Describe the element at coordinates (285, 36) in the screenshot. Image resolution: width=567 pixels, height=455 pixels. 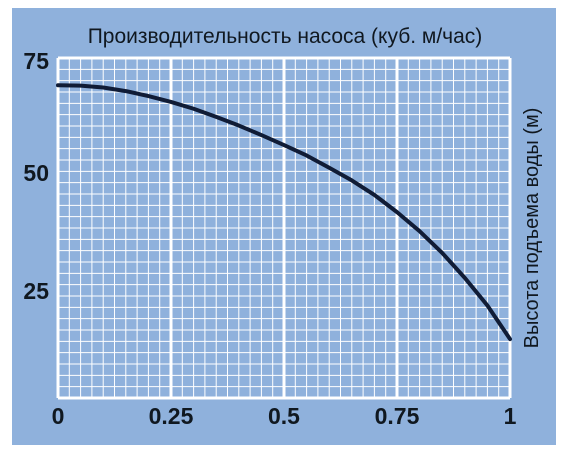
I see `chart-title: Производительность насоса (куб. м/час)` at that location.